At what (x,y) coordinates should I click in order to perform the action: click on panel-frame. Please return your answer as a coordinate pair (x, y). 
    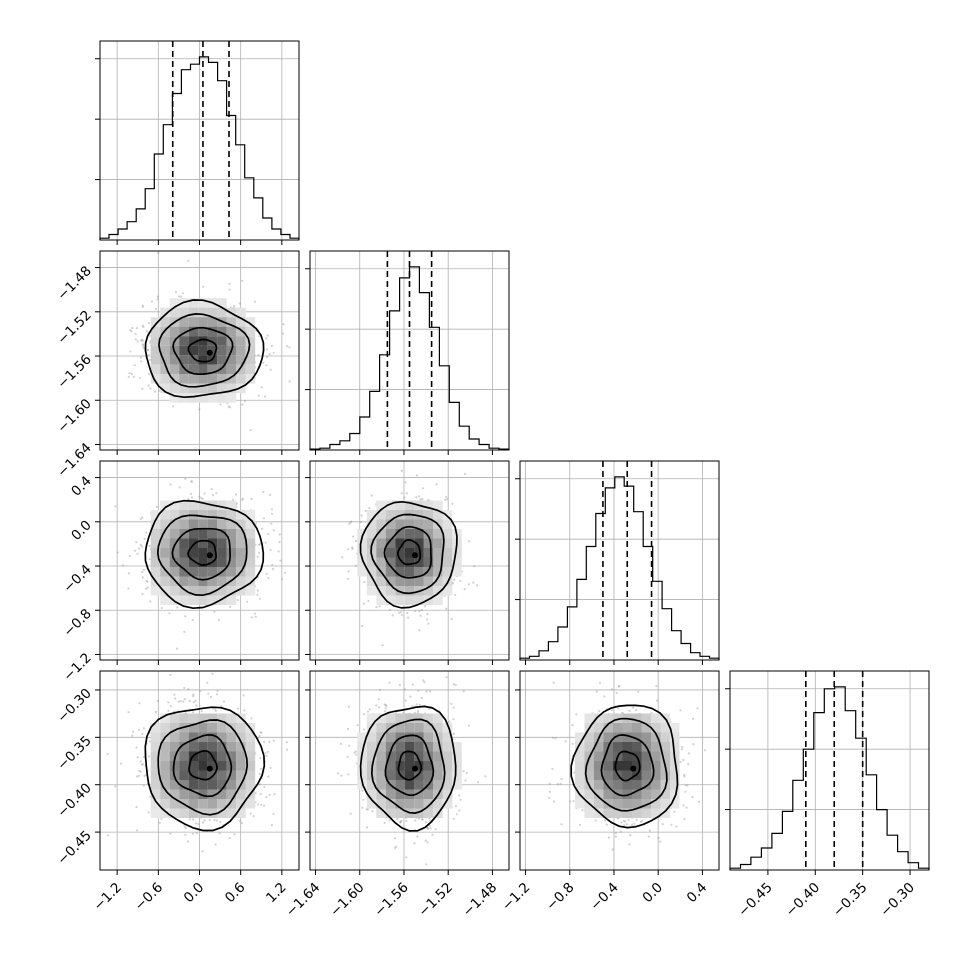
    Looking at the image, I should click on (199, 560).